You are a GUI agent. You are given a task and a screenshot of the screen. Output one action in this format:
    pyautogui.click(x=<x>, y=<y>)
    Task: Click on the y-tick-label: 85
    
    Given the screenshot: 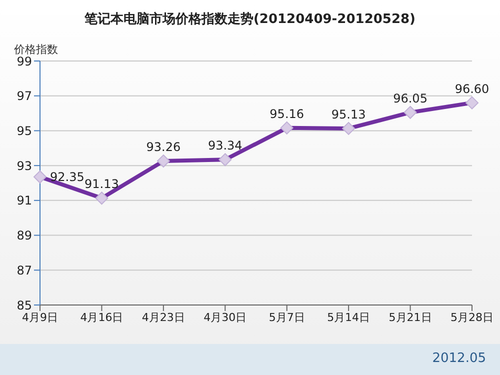 What is the action you would take?
    pyautogui.click(x=24, y=305)
    